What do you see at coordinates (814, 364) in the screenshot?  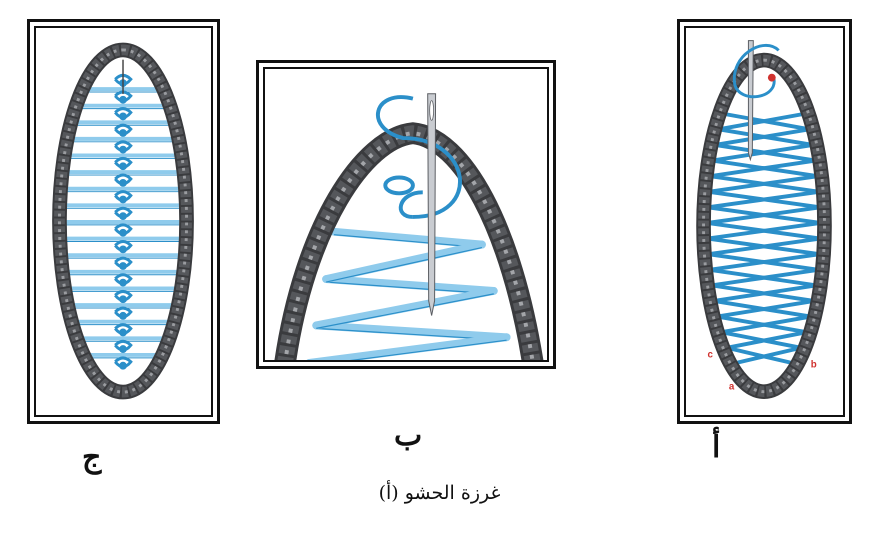 I see `stitch-letter-b: b` at bounding box center [814, 364].